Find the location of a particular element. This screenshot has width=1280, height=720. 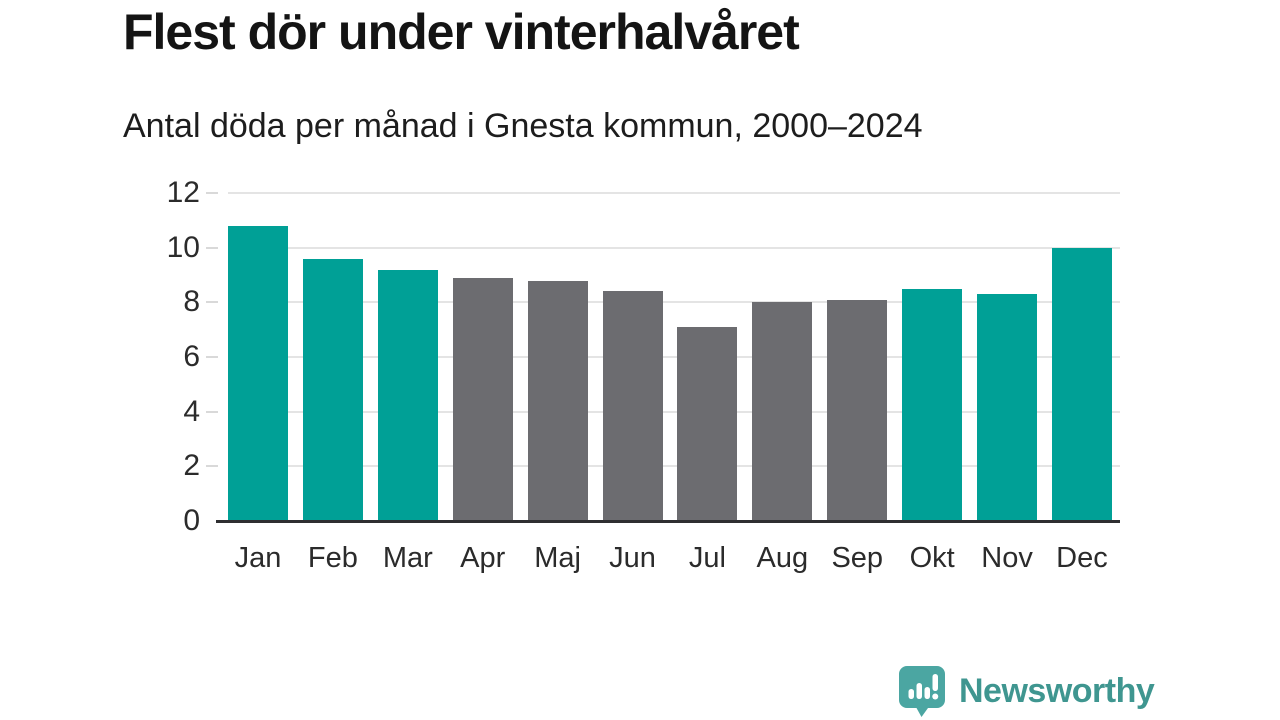

bar-jul is located at coordinates (707, 423).